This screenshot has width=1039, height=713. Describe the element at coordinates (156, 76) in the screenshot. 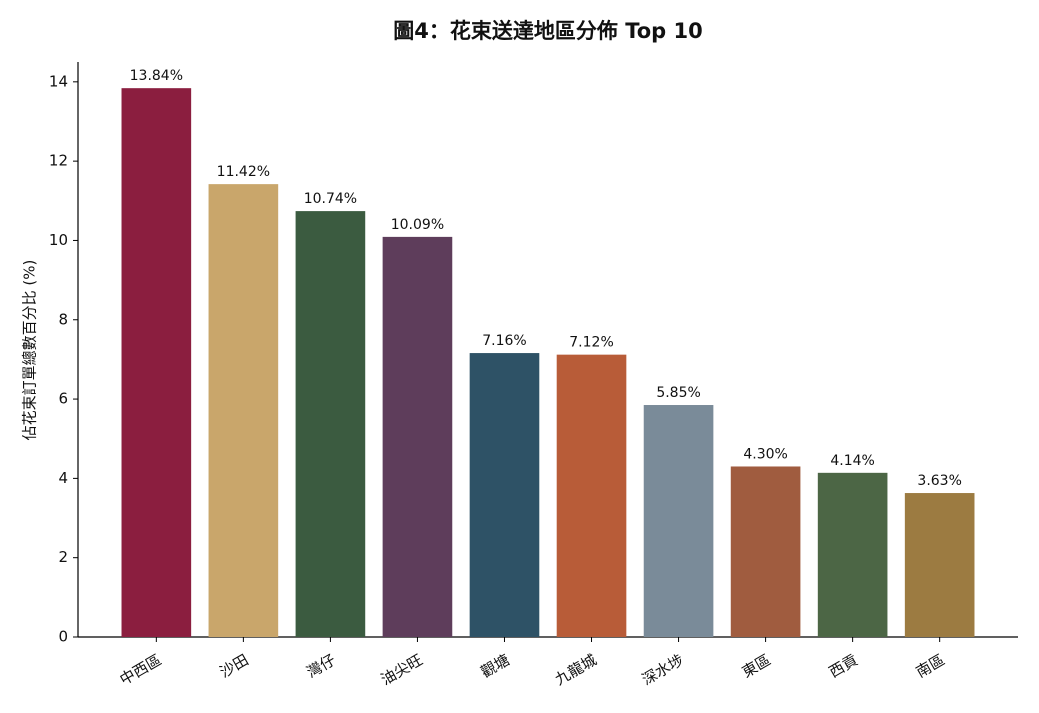

I see `value-label: 13.84%` at that location.